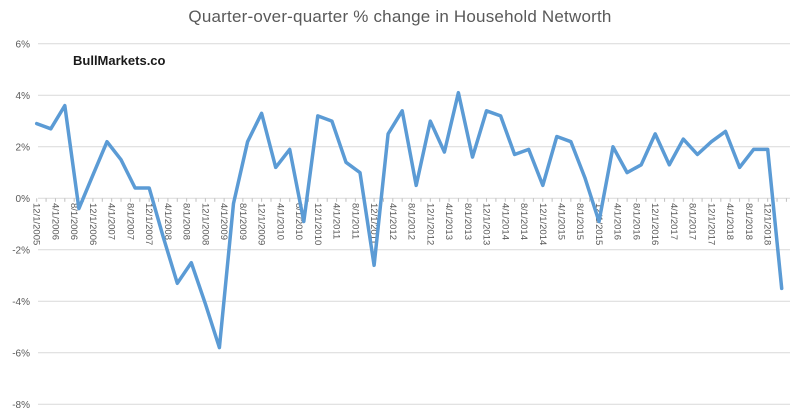 The width and height of the screenshot is (800, 414). I want to click on x-axis-tick-label: 8/1/2006, so click(73, 221).